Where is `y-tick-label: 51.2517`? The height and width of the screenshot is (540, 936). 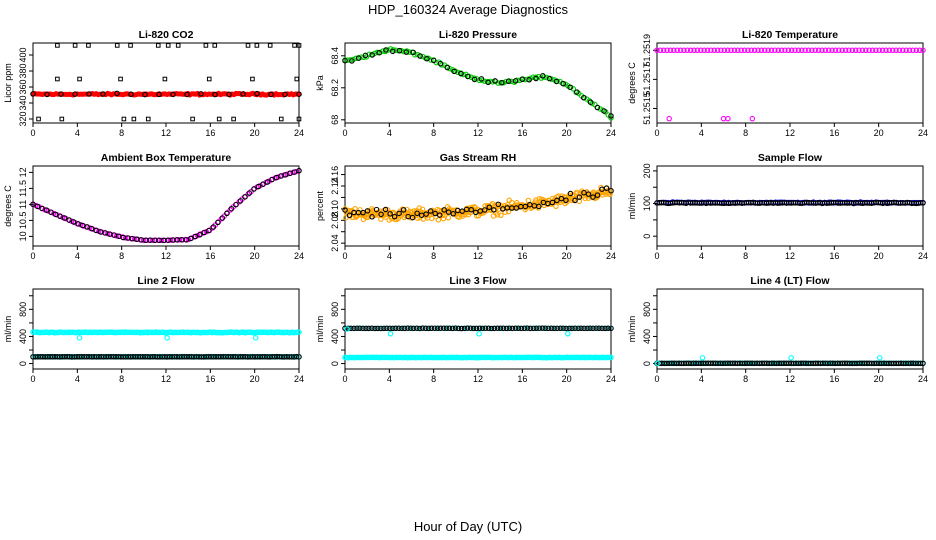 y-tick-label: 51.2517 is located at coordinates (647, 79).